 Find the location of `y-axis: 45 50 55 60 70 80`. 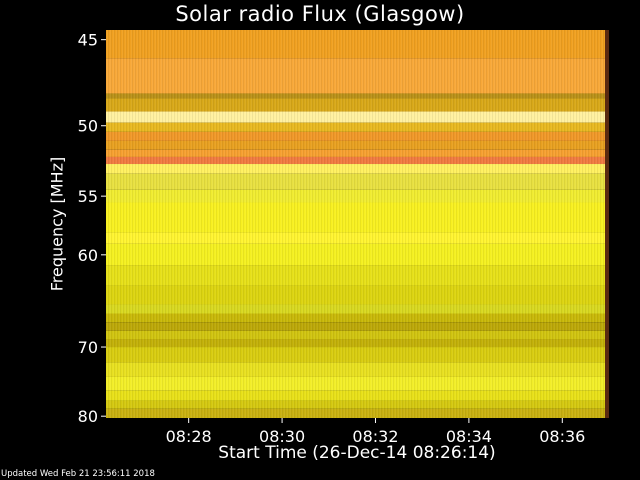

y-axis: 45 50 55 60 70 80 is located at coordinates (92, 228).